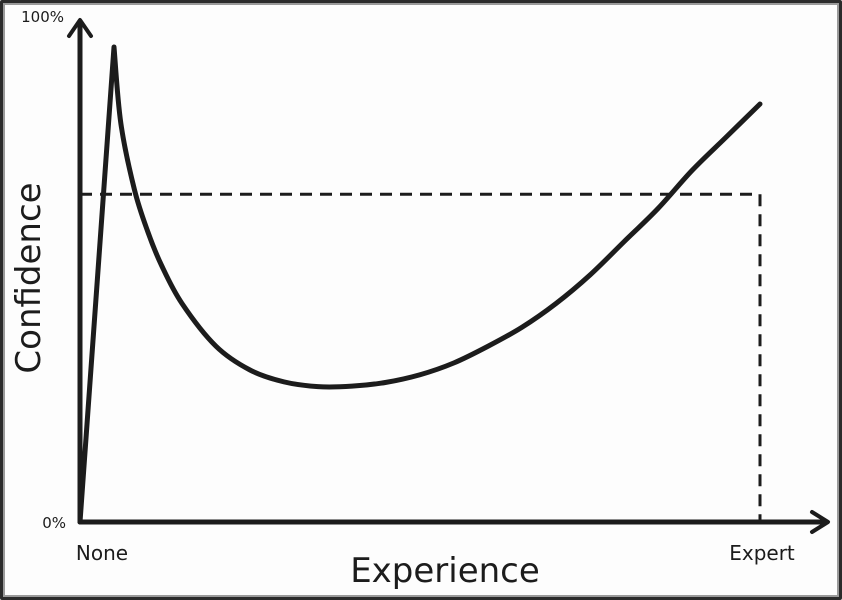  Describe the element at coordinates (29, 277) in the screenshot. I see `y-axis-title: Confidence` at that location.